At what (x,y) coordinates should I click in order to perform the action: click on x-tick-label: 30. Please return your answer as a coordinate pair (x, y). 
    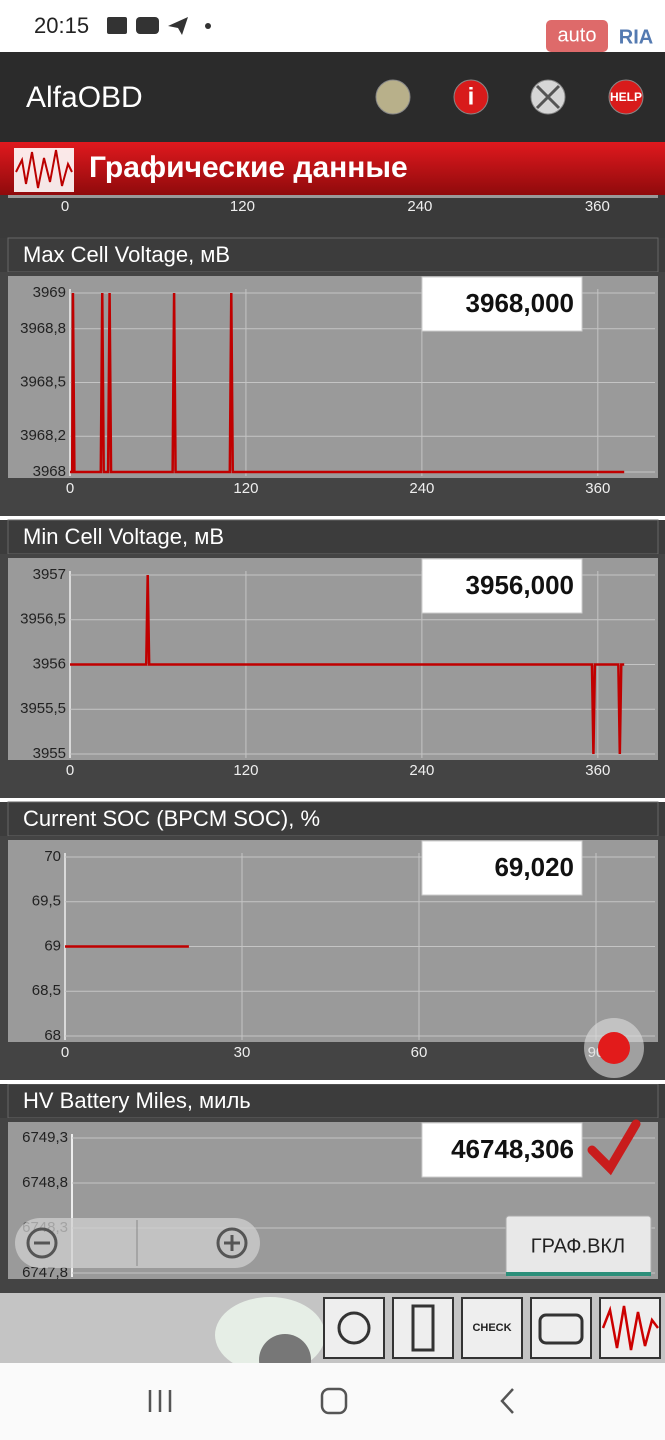
    Looking at the image, I should click on (242, 1052).